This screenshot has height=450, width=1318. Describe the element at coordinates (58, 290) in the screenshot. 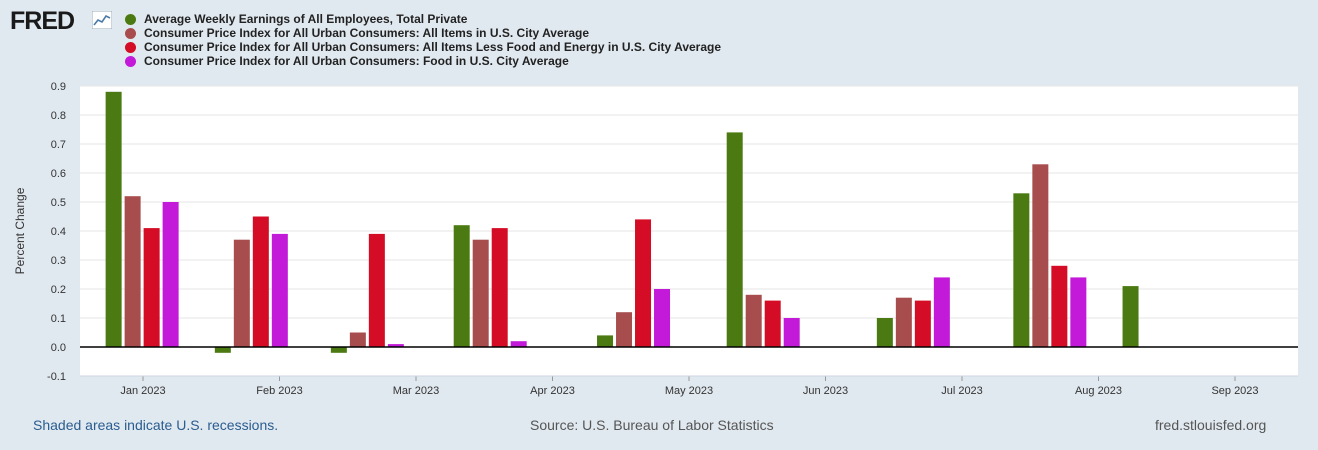

I see `y-tick-label: 0.2` at that location.